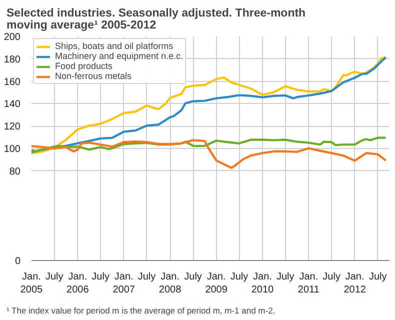 This screenshot has width=395, height=320. Describe the element at coordinates (309, 284) in the screenshot. I see `x-tick-label: Jan. 2011` at that location.